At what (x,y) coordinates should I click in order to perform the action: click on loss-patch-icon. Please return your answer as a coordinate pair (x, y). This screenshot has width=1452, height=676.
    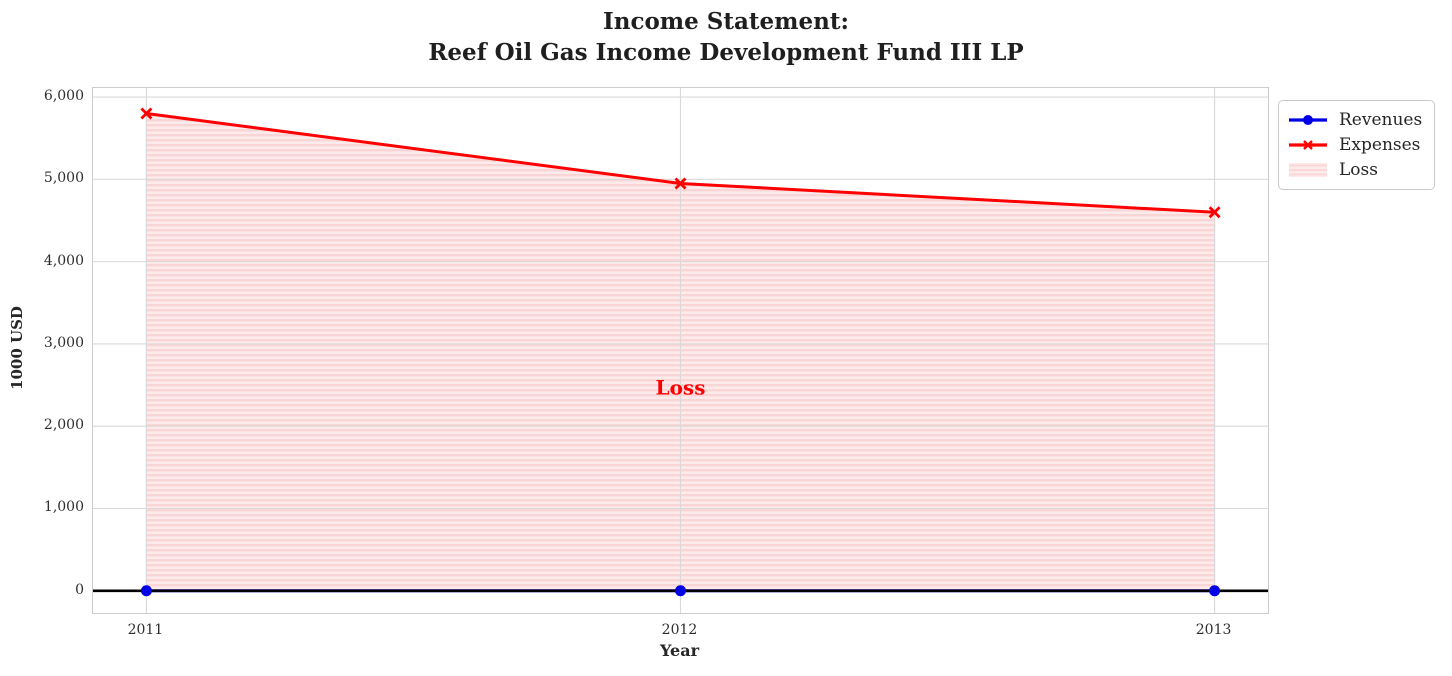
    Looking at the image, I should click on (1308, 169).